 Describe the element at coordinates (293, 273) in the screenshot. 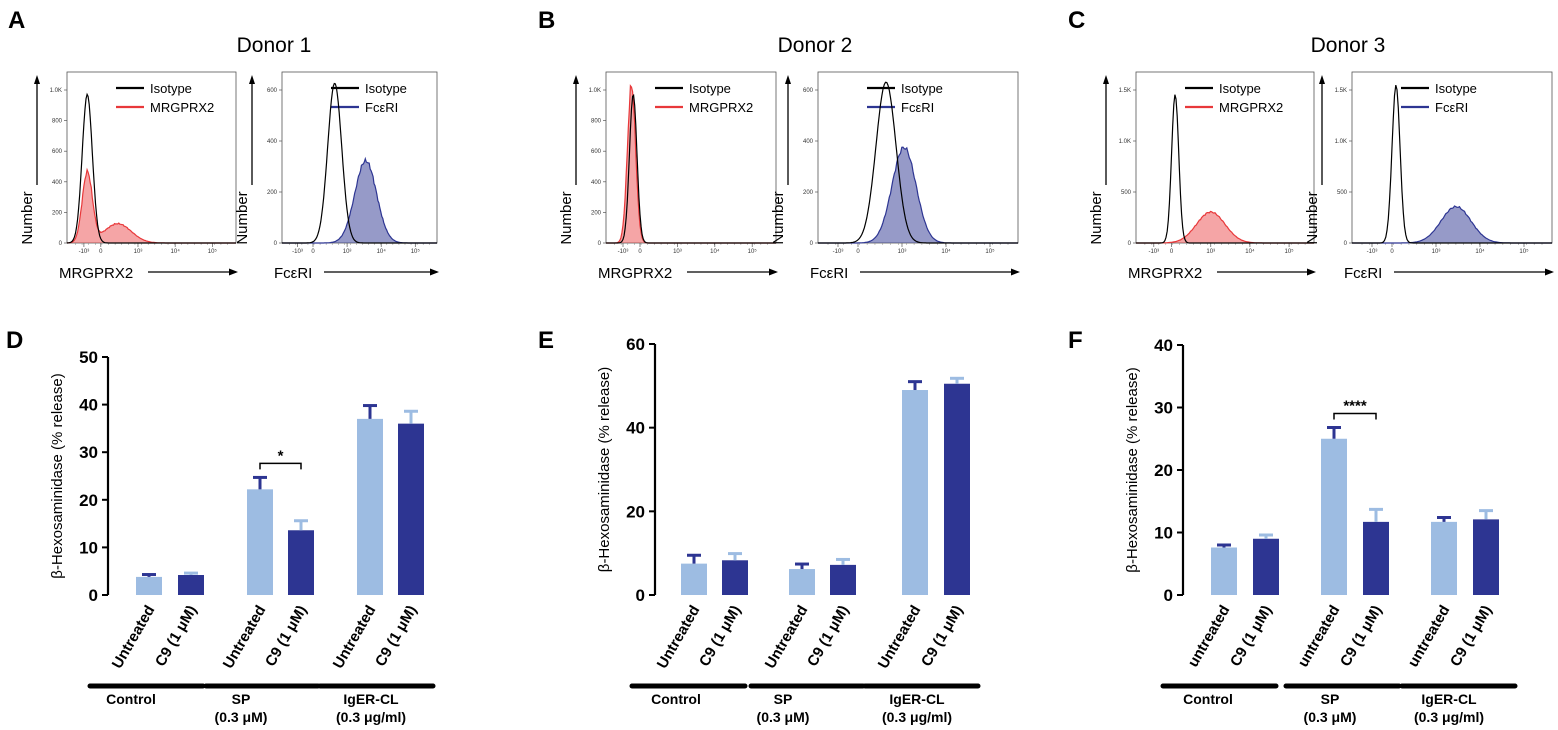

I see `x-axis-label: FcεRI` at that location.